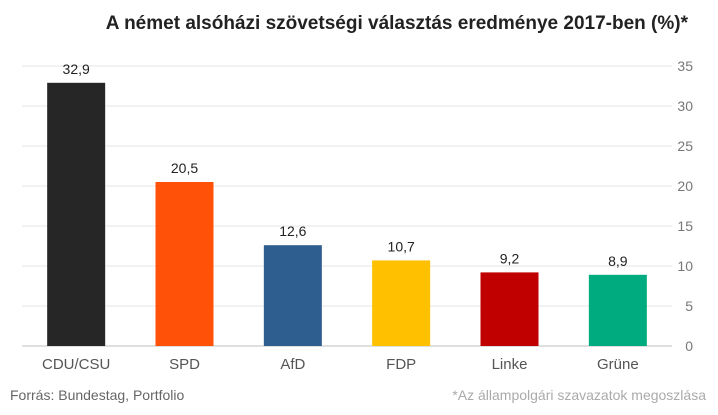 The width and height of the screenshot is (718, 415). I want to click on y-tick-label: 5, so click(689, 306).